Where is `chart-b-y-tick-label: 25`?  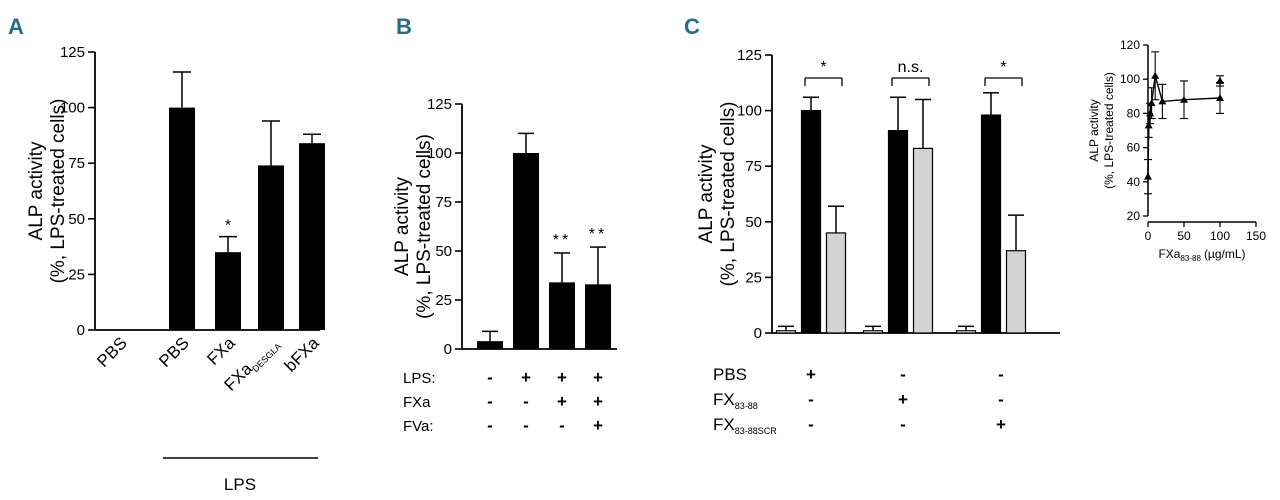 chart-b-y-tick-label: 25 is located at coordinates (443, 300).